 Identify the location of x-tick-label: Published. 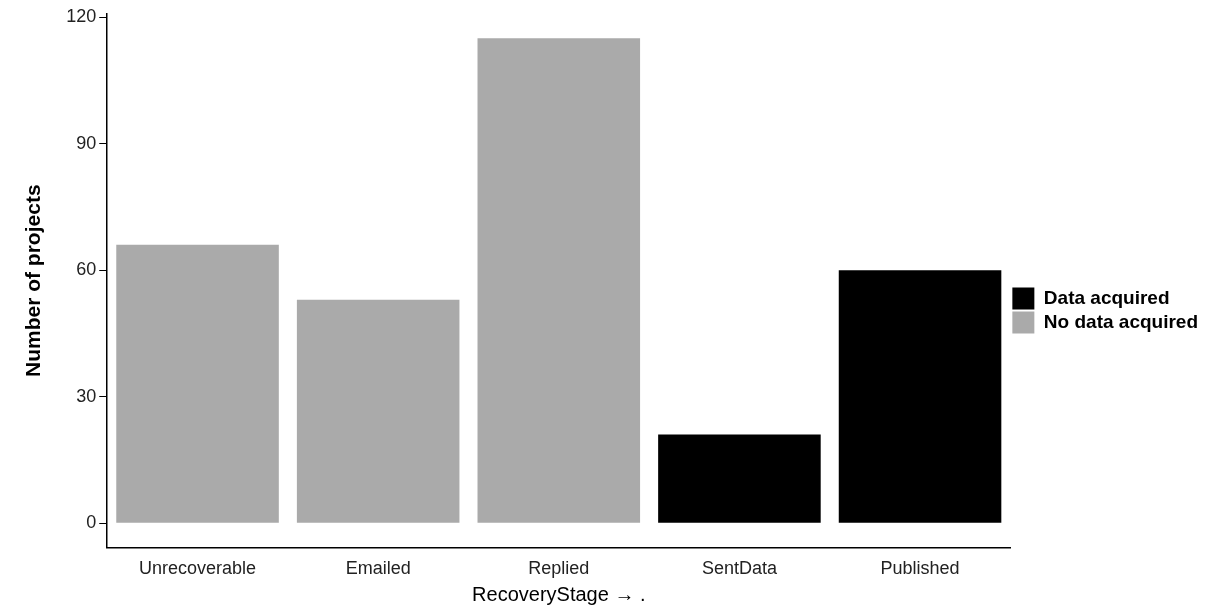
(920, 568).